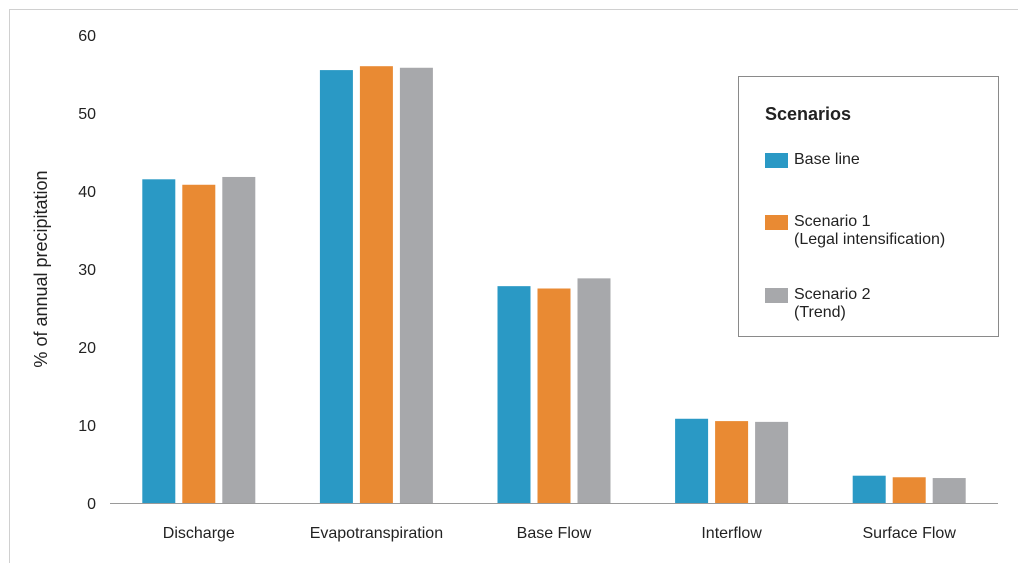 The width and height of the screenshot is (1018, 563). I want to click on legend-title: Scenarios, so click(808, 114).